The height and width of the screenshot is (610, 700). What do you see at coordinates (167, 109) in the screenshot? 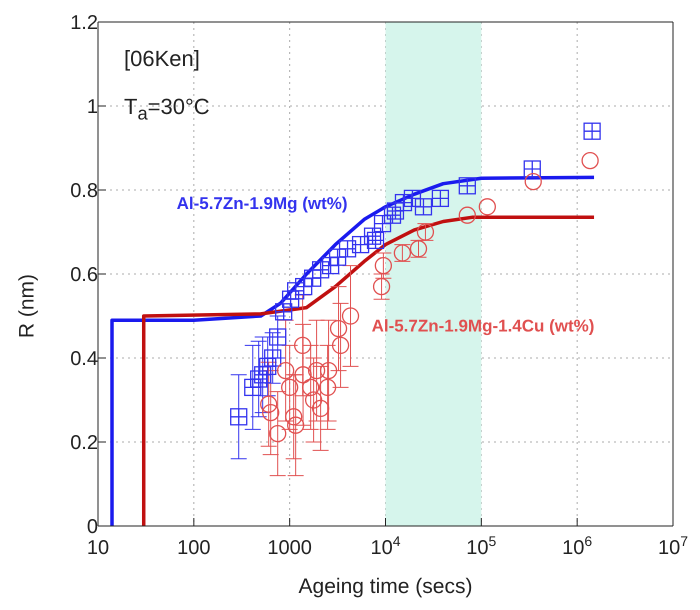
I see `annotation: T$_{a}$=30°C` at bounding box center [167, 109].